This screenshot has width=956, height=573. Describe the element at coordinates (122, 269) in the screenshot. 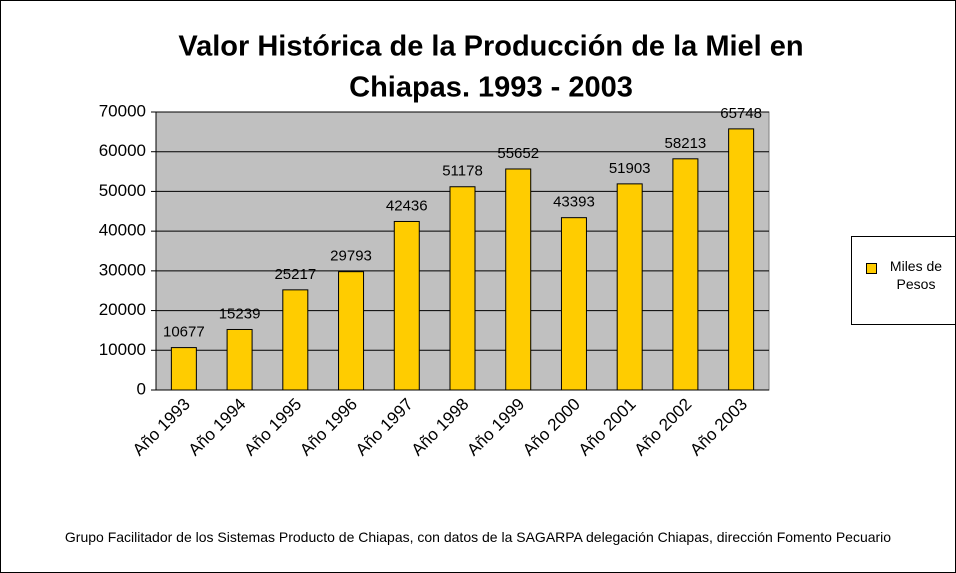

I see `y-tick-label: 30000` at that location.